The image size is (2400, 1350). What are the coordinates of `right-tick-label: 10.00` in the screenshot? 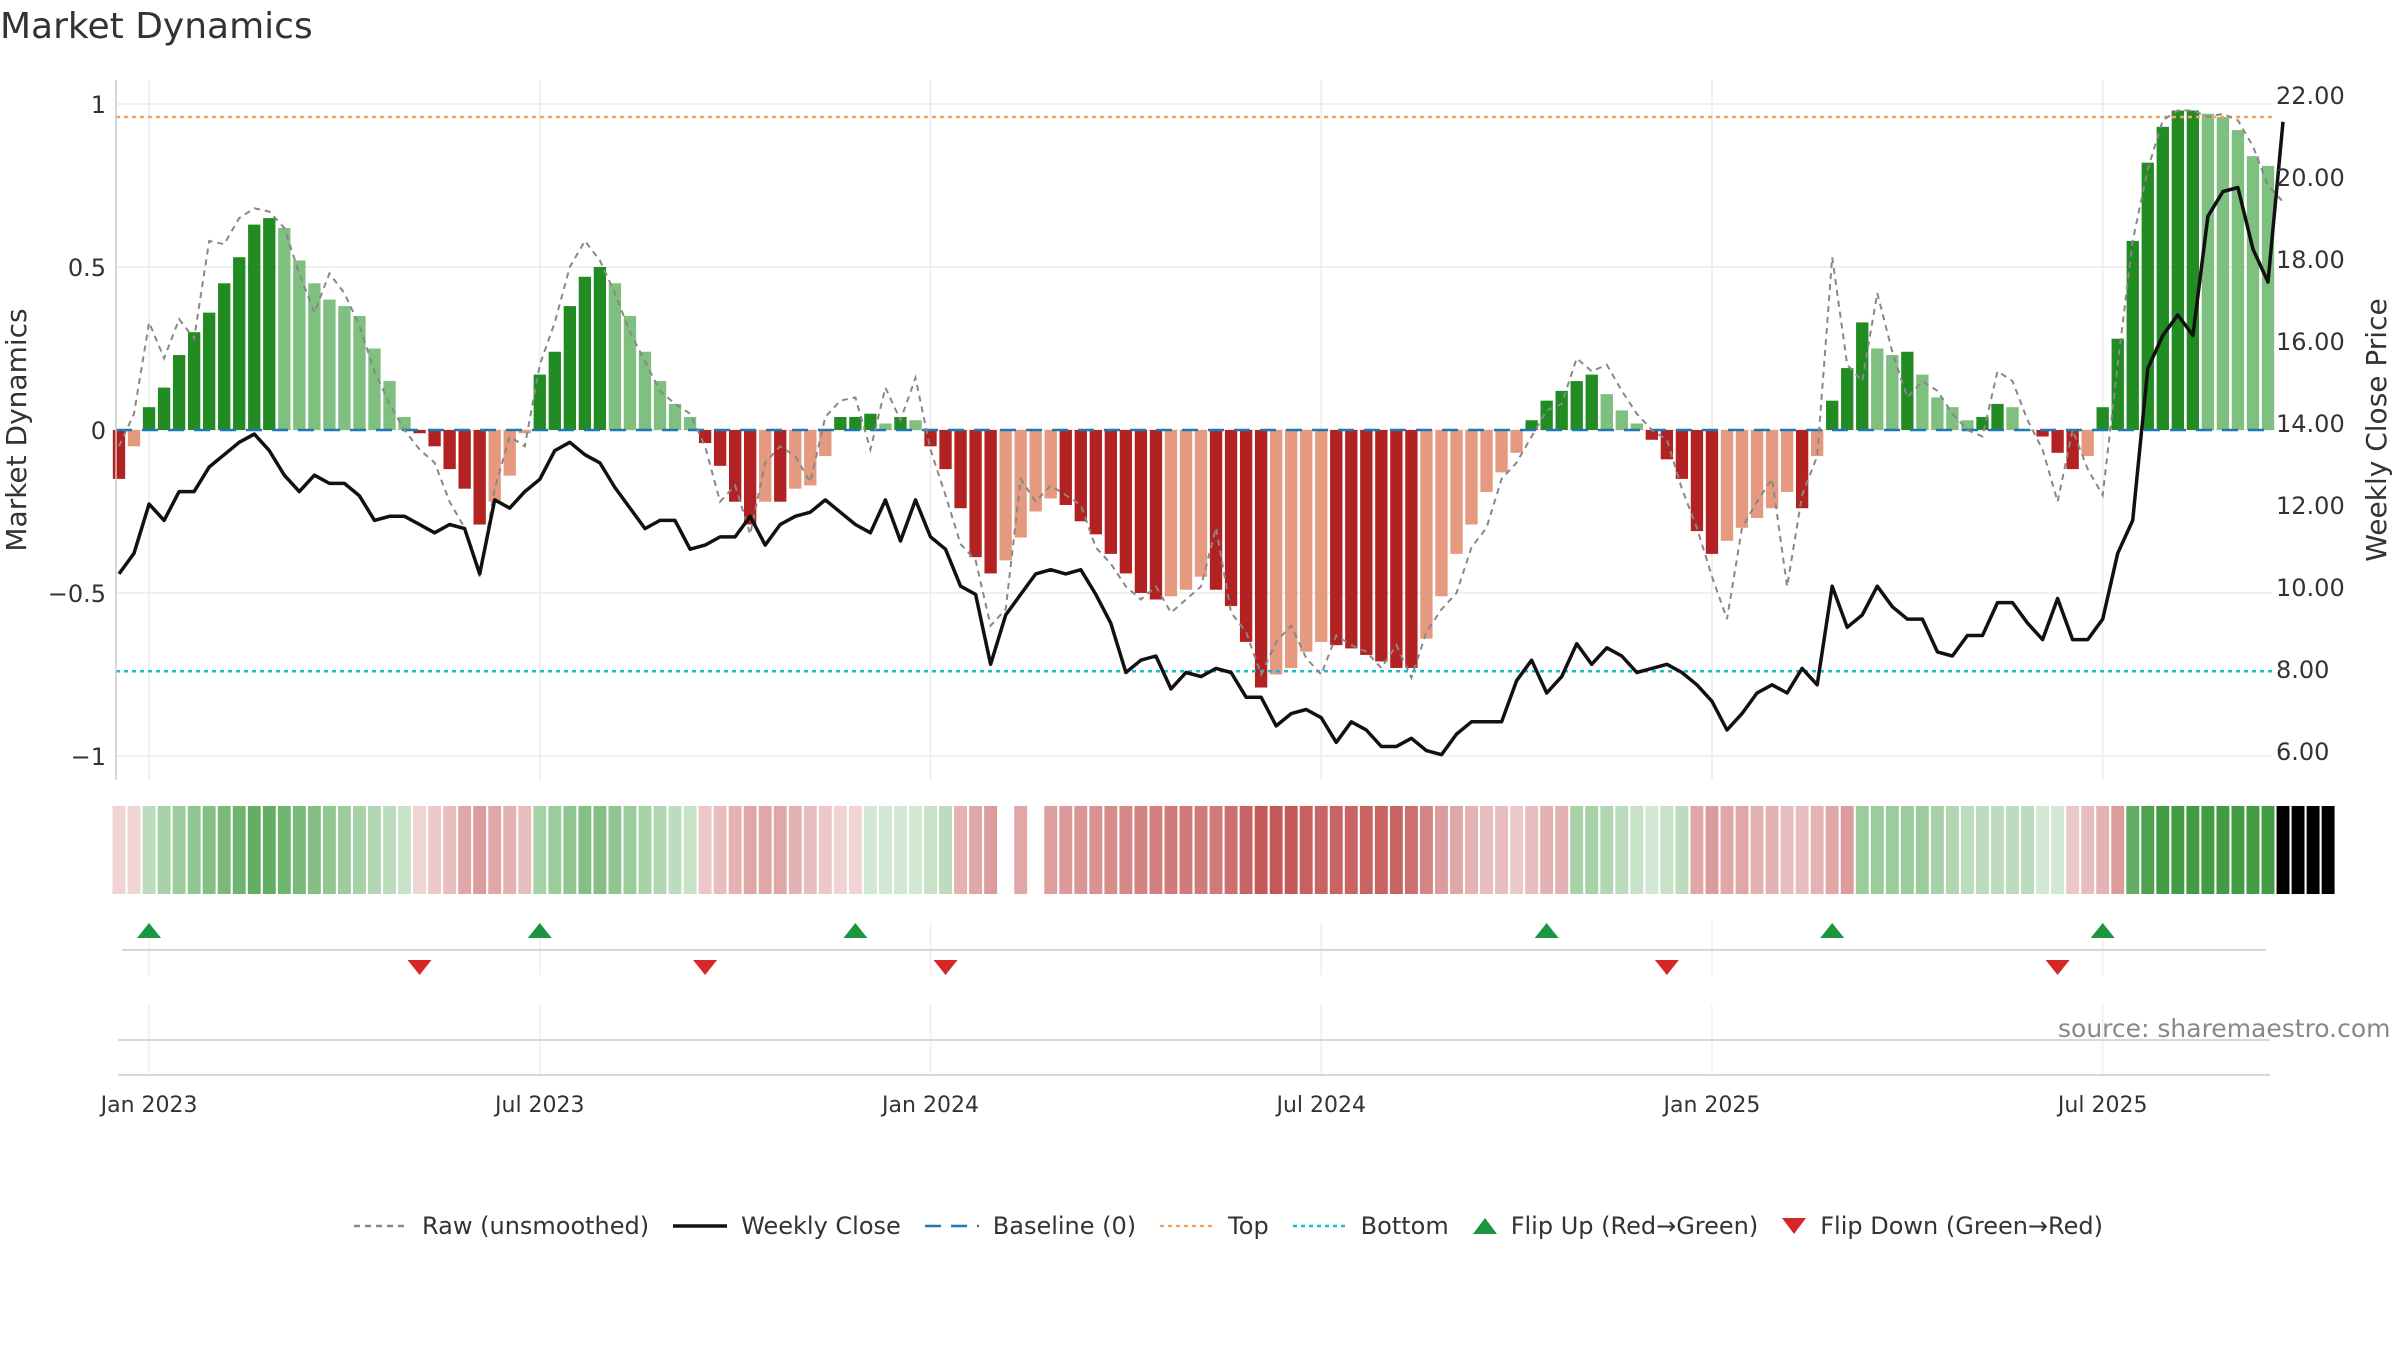 It's located at (2310, 588).